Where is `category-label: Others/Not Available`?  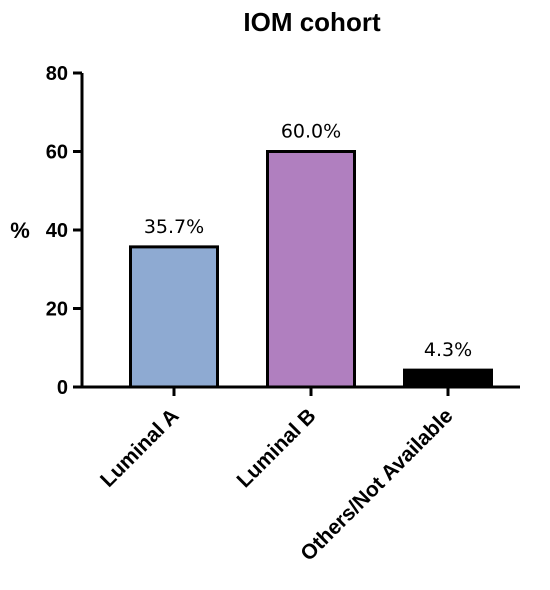
category-label: Others/Not Available is located at coordinates (376, 484).